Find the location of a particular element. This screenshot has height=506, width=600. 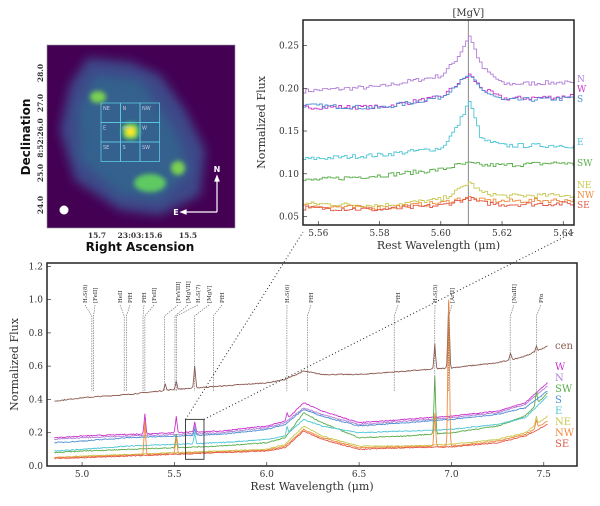

main-legend-NE: NE is located at coordinates (563, 422).